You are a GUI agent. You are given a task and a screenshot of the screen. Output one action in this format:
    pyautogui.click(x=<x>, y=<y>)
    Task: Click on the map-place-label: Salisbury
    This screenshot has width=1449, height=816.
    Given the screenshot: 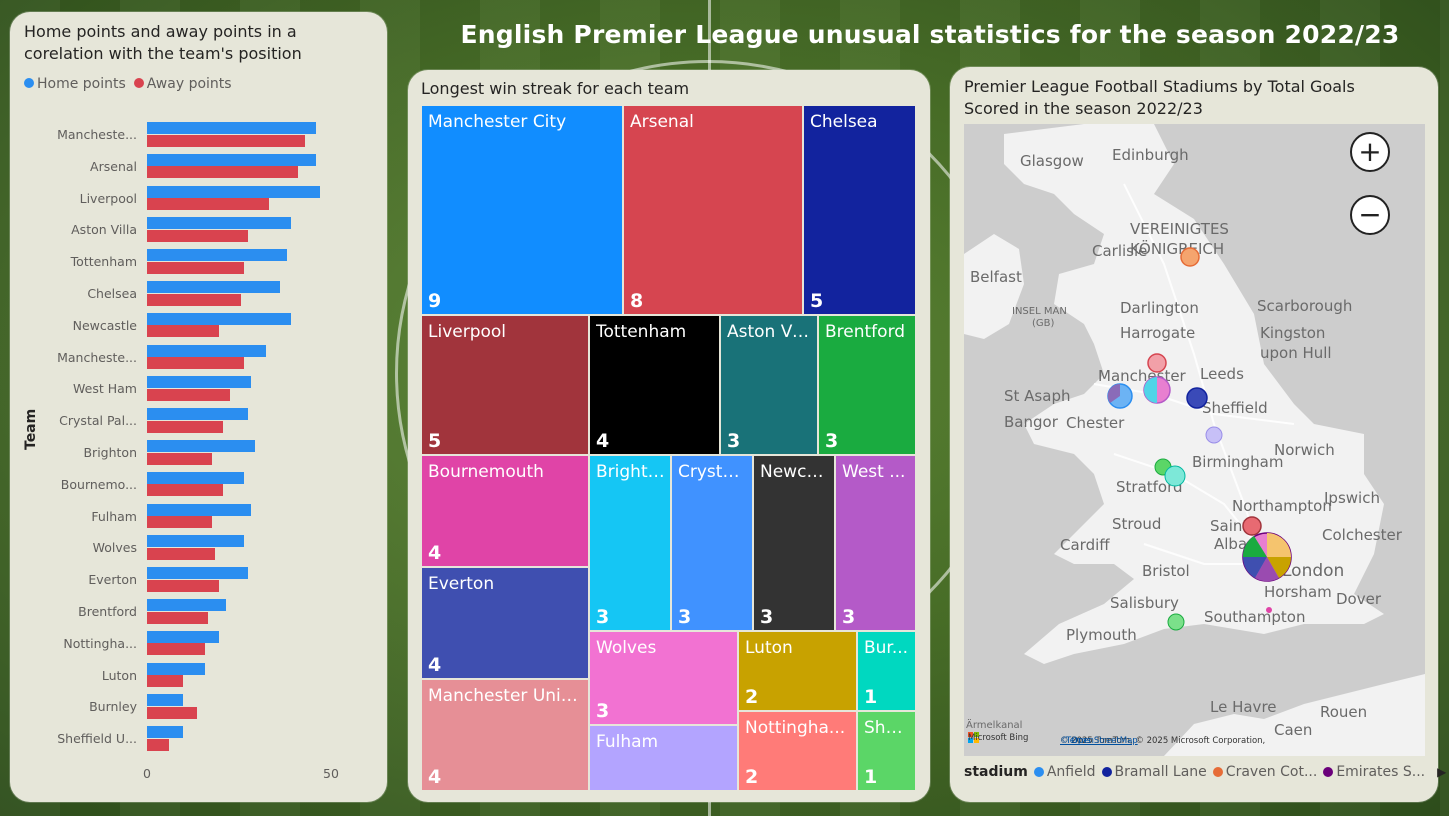 What is the action you would take?
    pyautogui.click(x=1144, y=603)
    